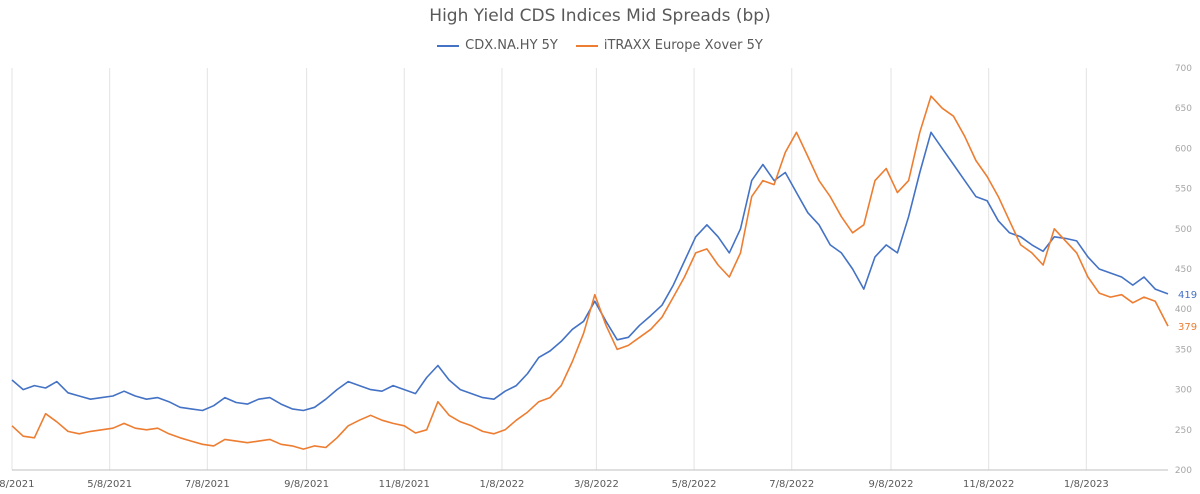  Describe the element at coordinates (791, 484) in the screenshot. I see `x-tick-label-8: 7/8/2022` at that location.